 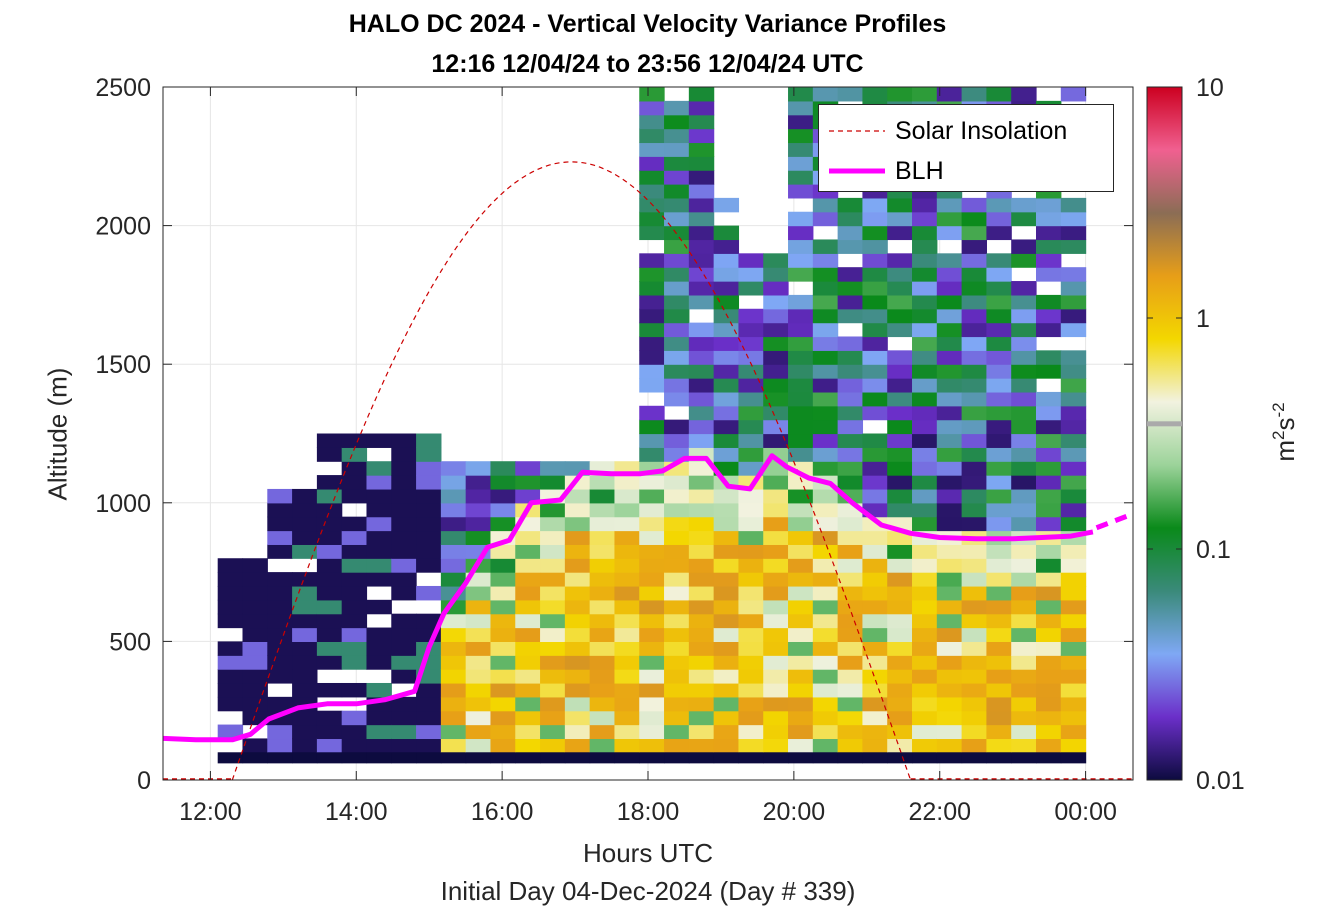 What do you see at coordinates (1210, 88) in the screenshot?
I see `colorbar-tick-label: 10` at bounding box center [1210, 88].